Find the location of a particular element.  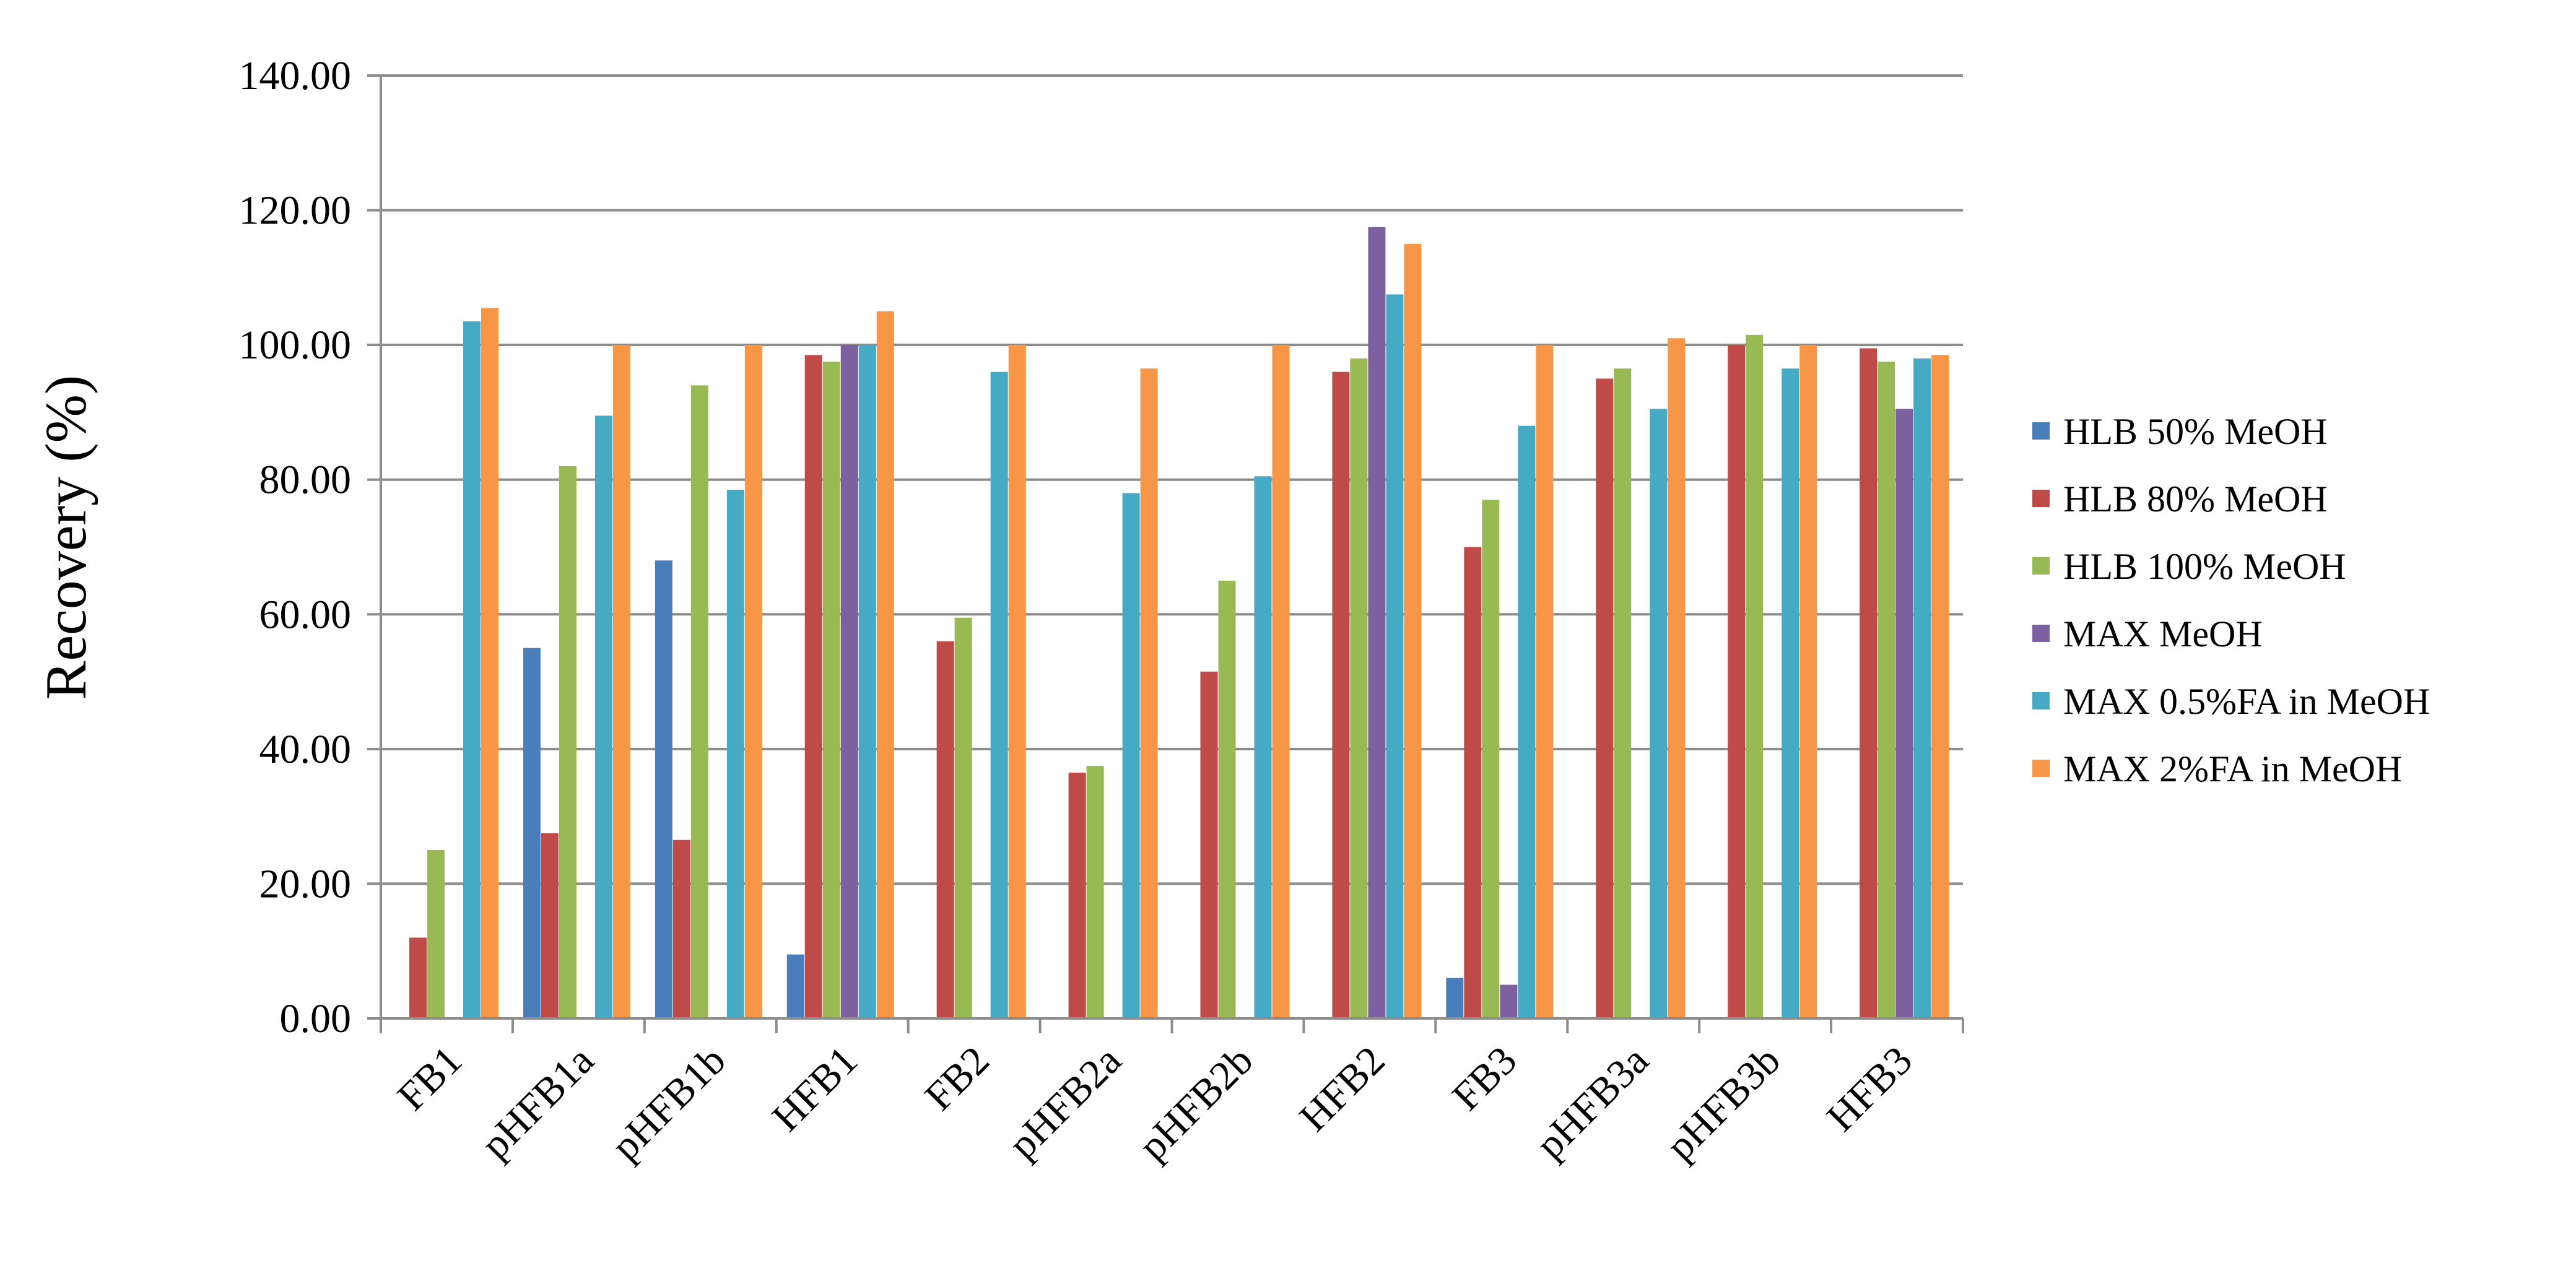

x-tick-label: pHFB2a is located at coordinates (1065, 1103).